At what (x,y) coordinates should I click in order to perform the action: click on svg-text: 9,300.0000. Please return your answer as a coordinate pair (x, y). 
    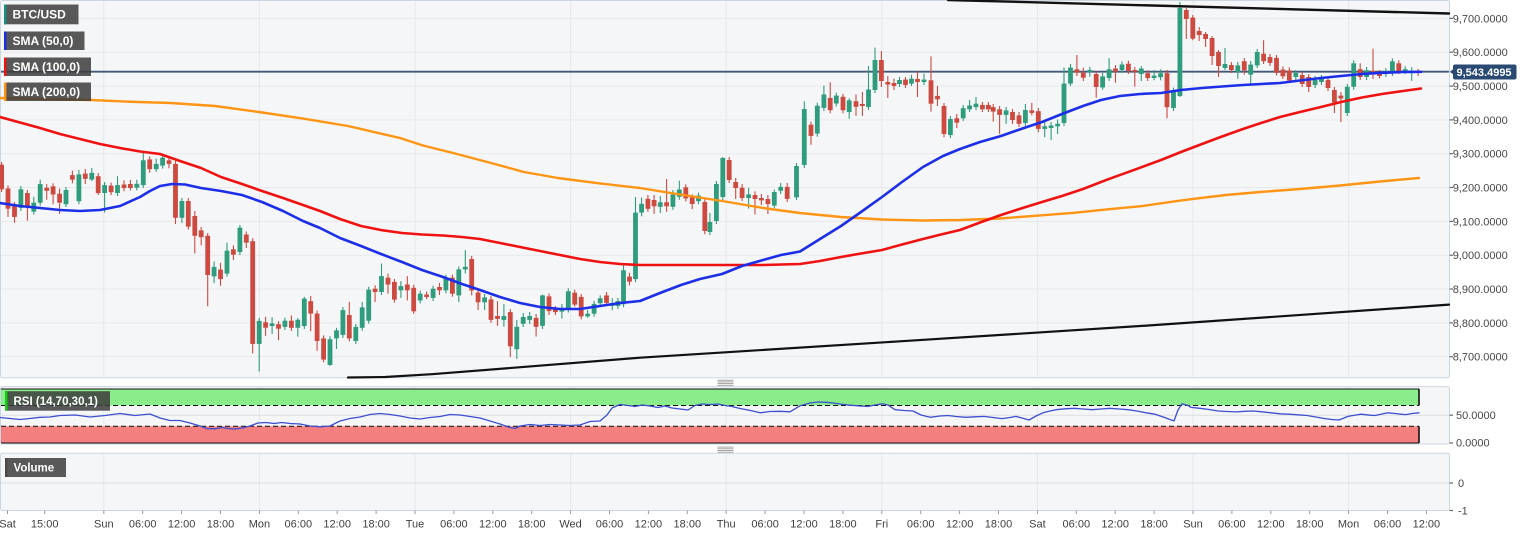
    Looking at the image, I should click on (1480, 155).